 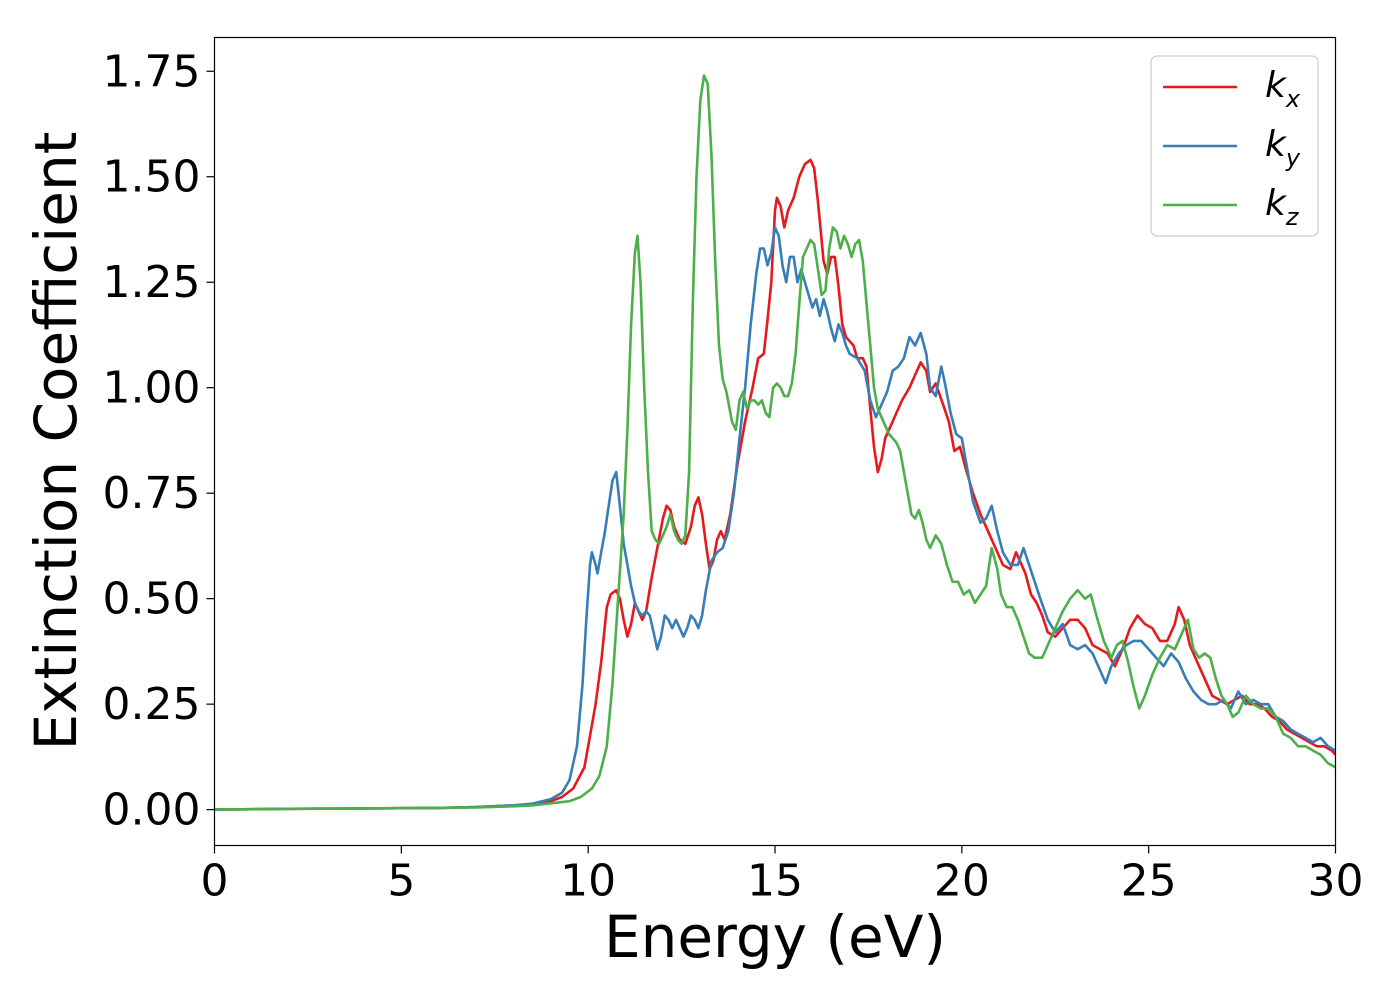 I want to click on x-tick-label: 20, so click(x=962, y=881).